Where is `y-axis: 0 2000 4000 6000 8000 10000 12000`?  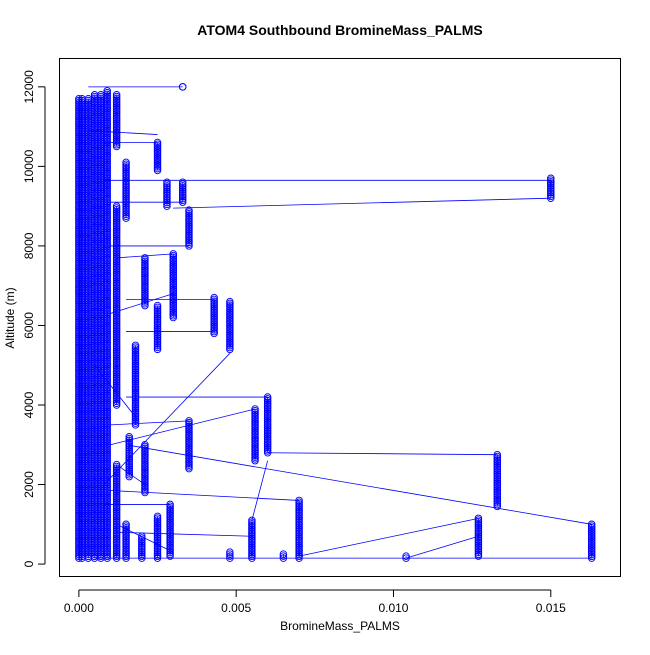 y-axis: 0 2000 4000 6000 8000 10000 12000 is located at coordinates (34, 318).